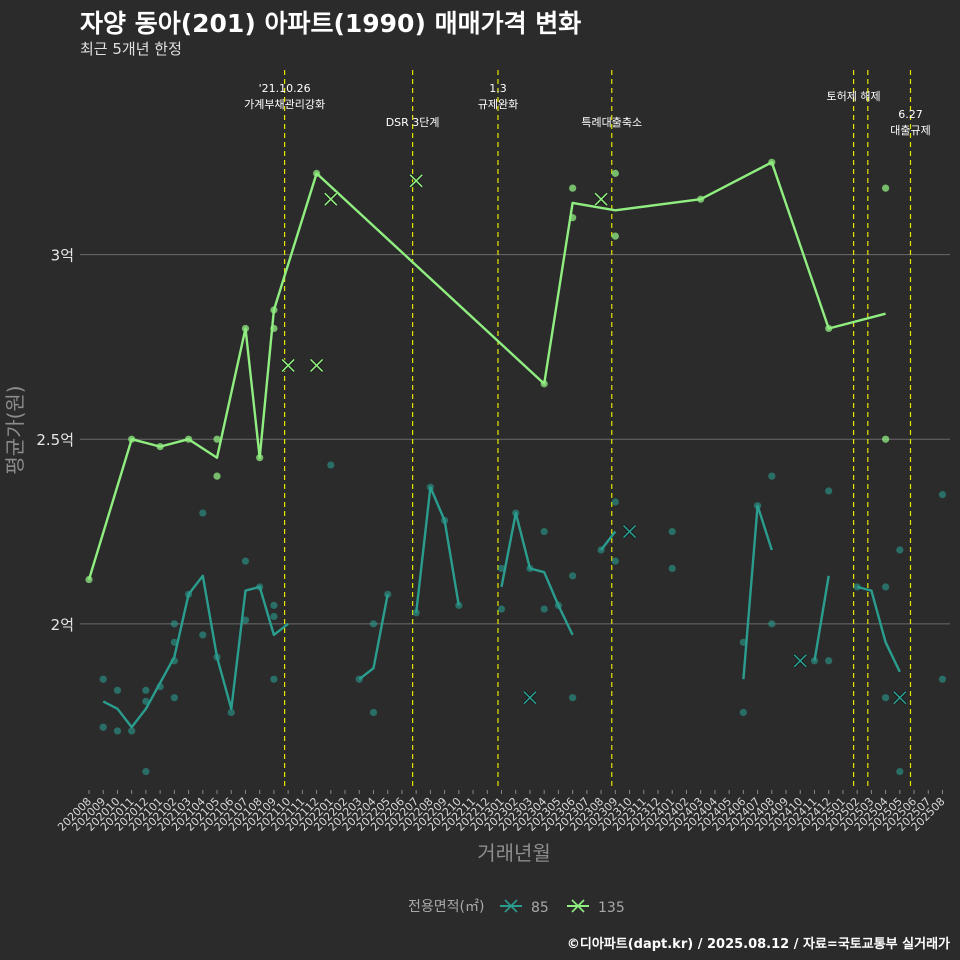  I want to click on y-axis-title: 평균가(원), so click(15, 429).